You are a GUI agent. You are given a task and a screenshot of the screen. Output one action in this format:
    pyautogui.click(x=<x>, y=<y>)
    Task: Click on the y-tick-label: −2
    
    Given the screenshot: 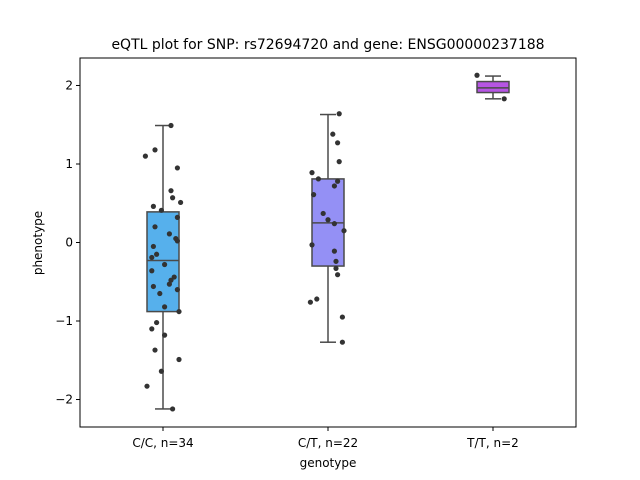 What is the action you would take?
    pyautogui.click(x=64, y=400)
    